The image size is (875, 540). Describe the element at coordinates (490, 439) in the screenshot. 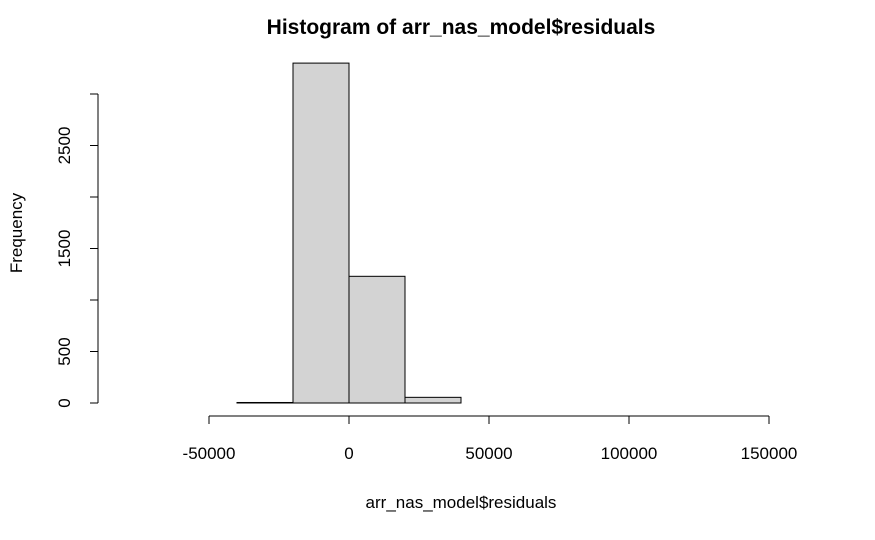

I see `x-axis-ticks: -50000 0 50000 100000 150000` at that location.